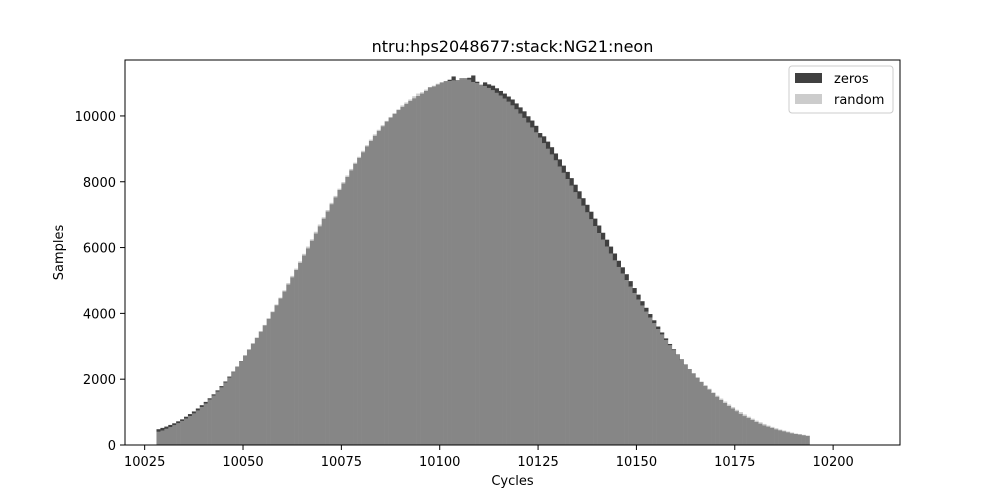 The height and width of the screenshot is (500, 1000). What do you see at coordinates (99, 183) in the screenshot?
I see `y-tick-label: 8000` at bounding box center [99, 183].